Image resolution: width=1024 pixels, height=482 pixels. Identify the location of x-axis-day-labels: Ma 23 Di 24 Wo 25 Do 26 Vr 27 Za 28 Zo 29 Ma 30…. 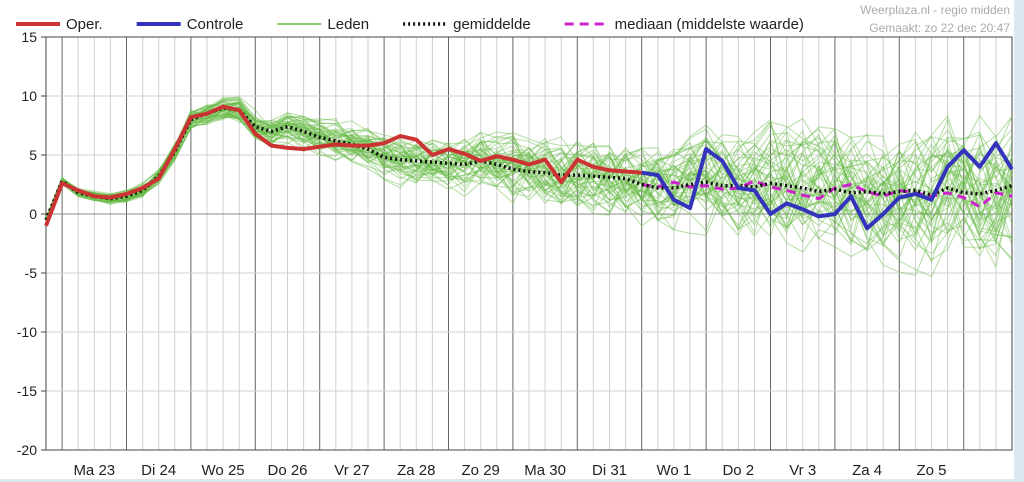
(509, 470).